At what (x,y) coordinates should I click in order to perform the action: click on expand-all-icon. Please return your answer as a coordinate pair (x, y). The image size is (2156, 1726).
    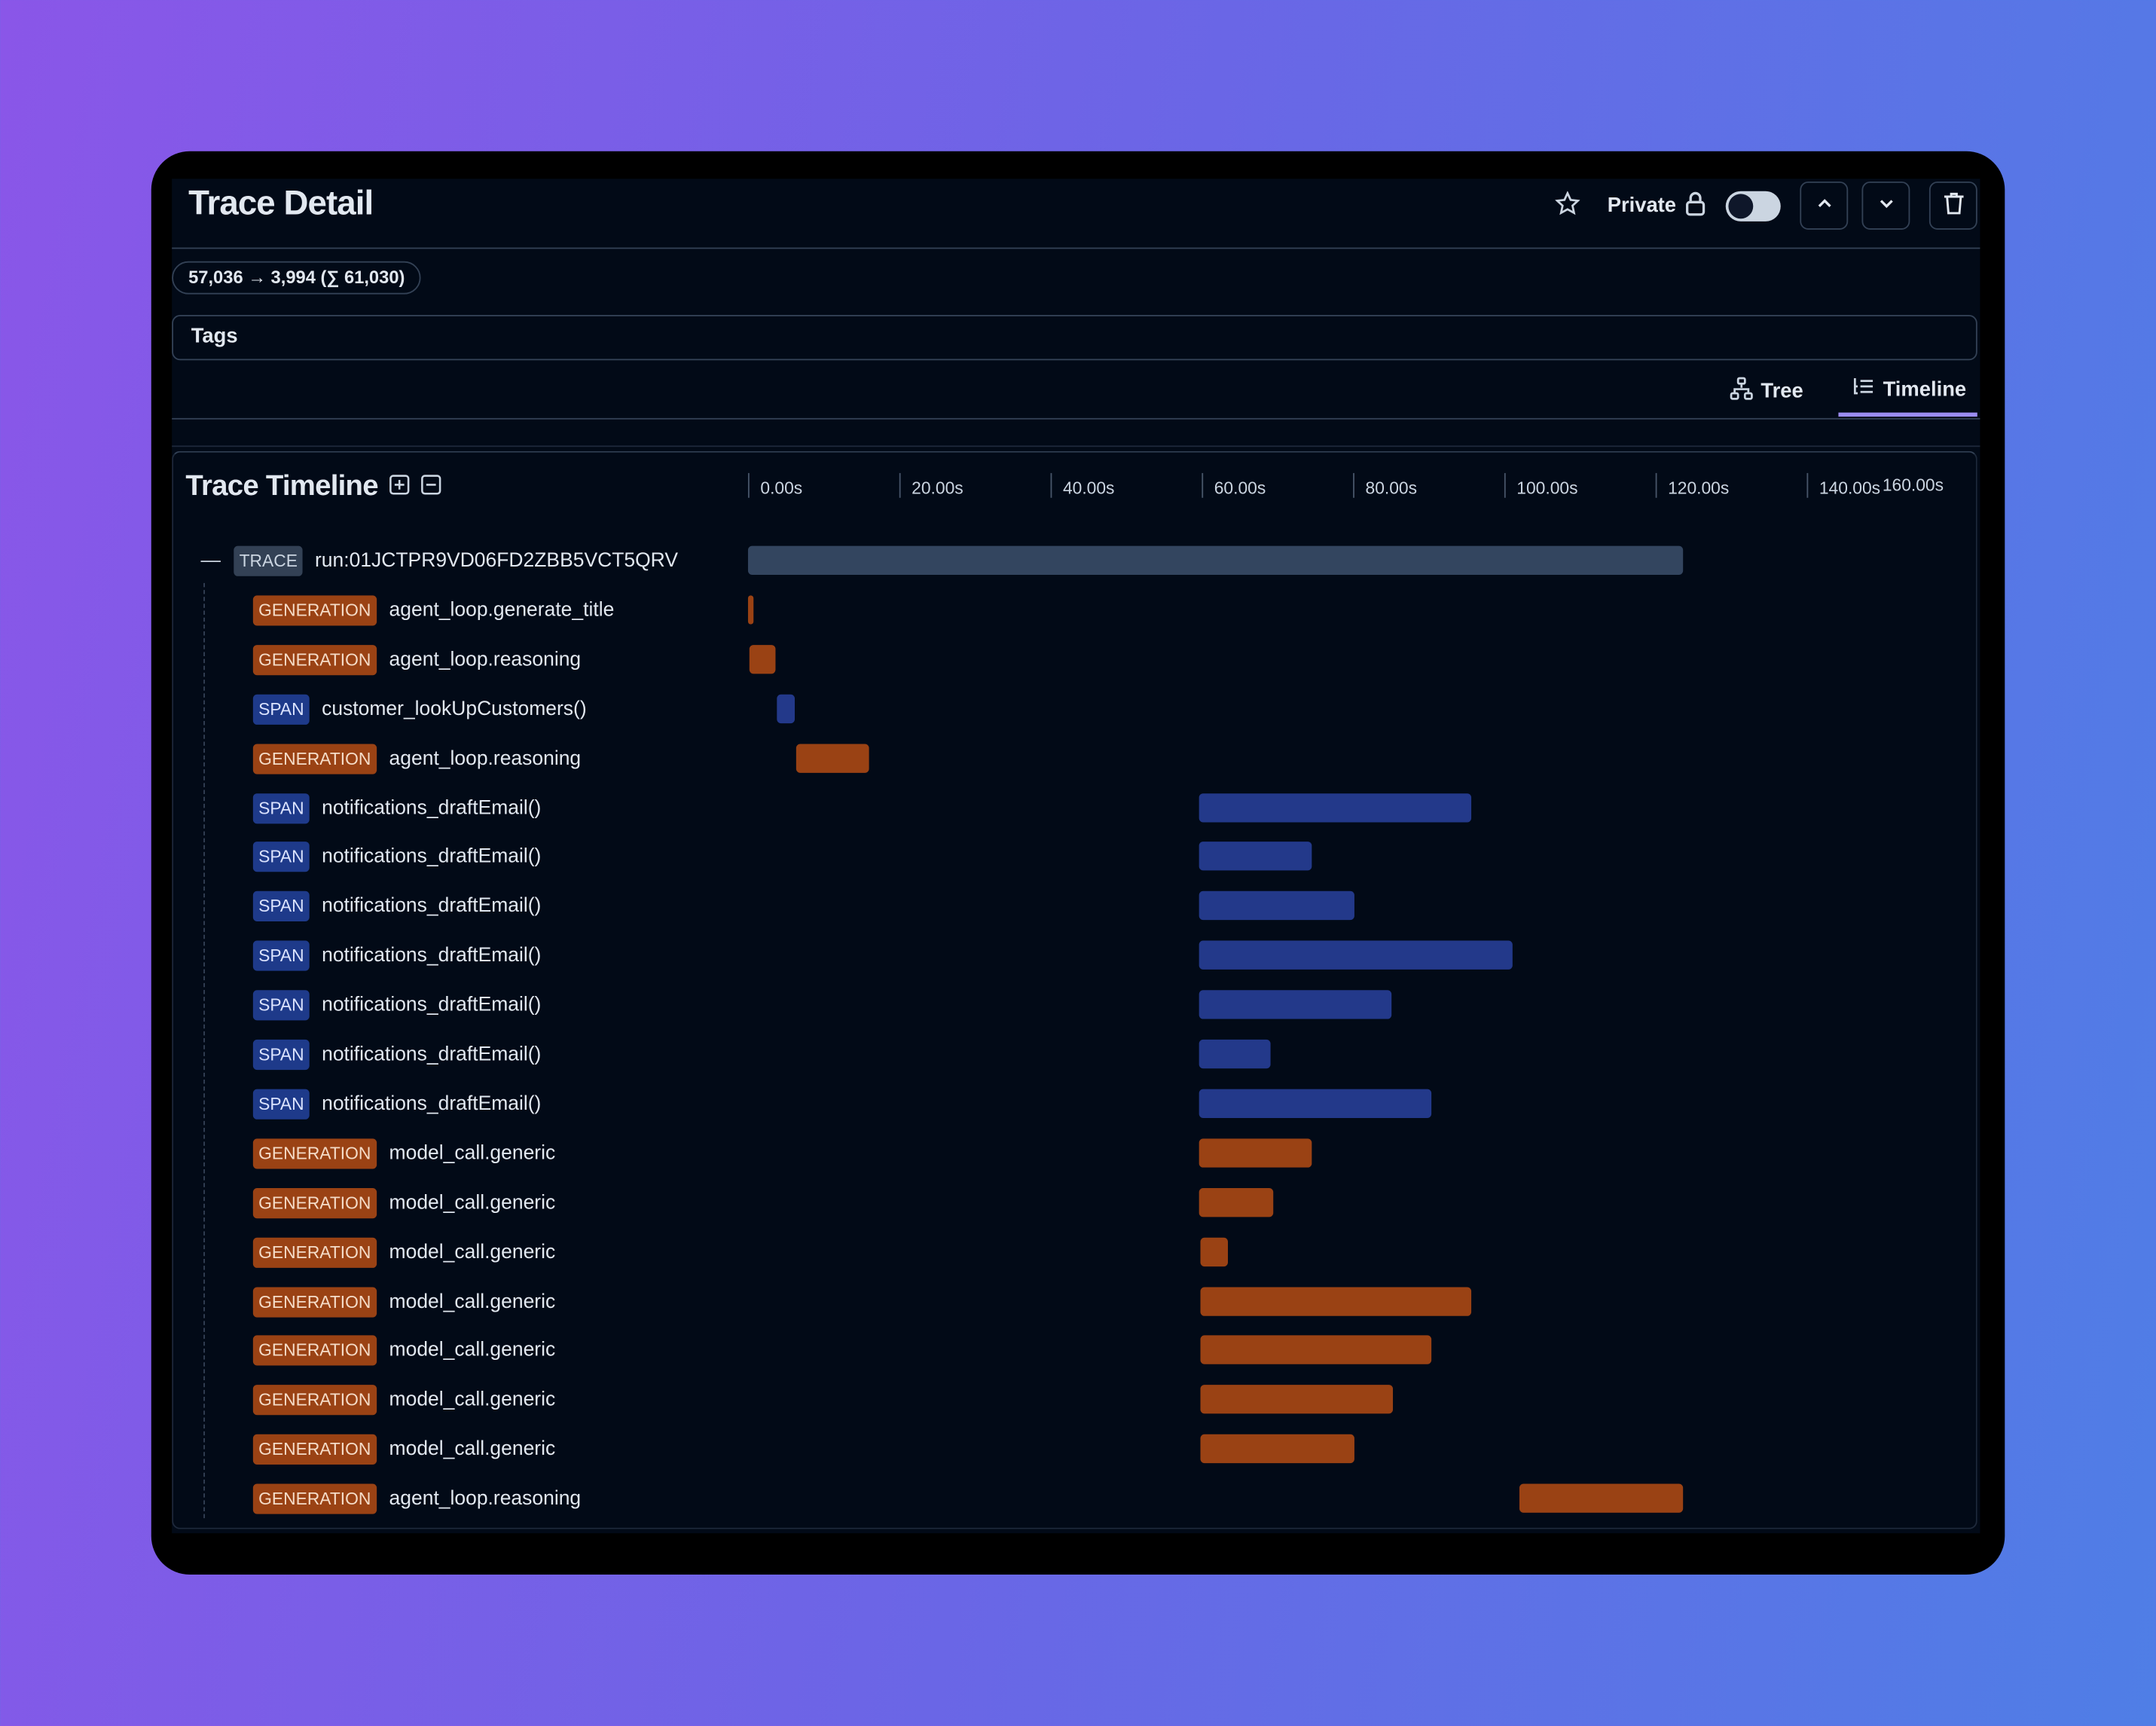
    Looking at the image, I should click on (399, 486).